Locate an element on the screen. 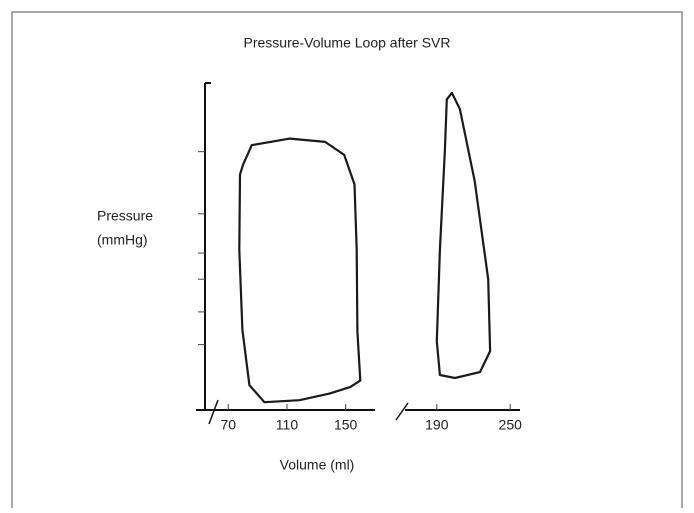 The width and height of the screenshot is (694, 513). x-tick-label: 70 is located at coordinates (228, 425).